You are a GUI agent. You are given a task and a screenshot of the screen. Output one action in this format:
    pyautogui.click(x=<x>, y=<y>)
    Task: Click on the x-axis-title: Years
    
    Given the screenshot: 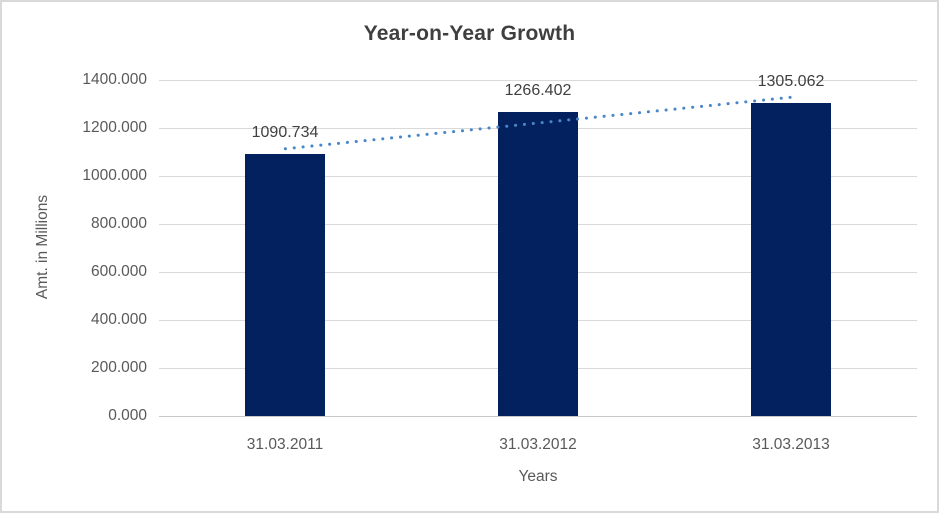 What is the action you would take?
    pyautogui.click(x=538, y=476)
    